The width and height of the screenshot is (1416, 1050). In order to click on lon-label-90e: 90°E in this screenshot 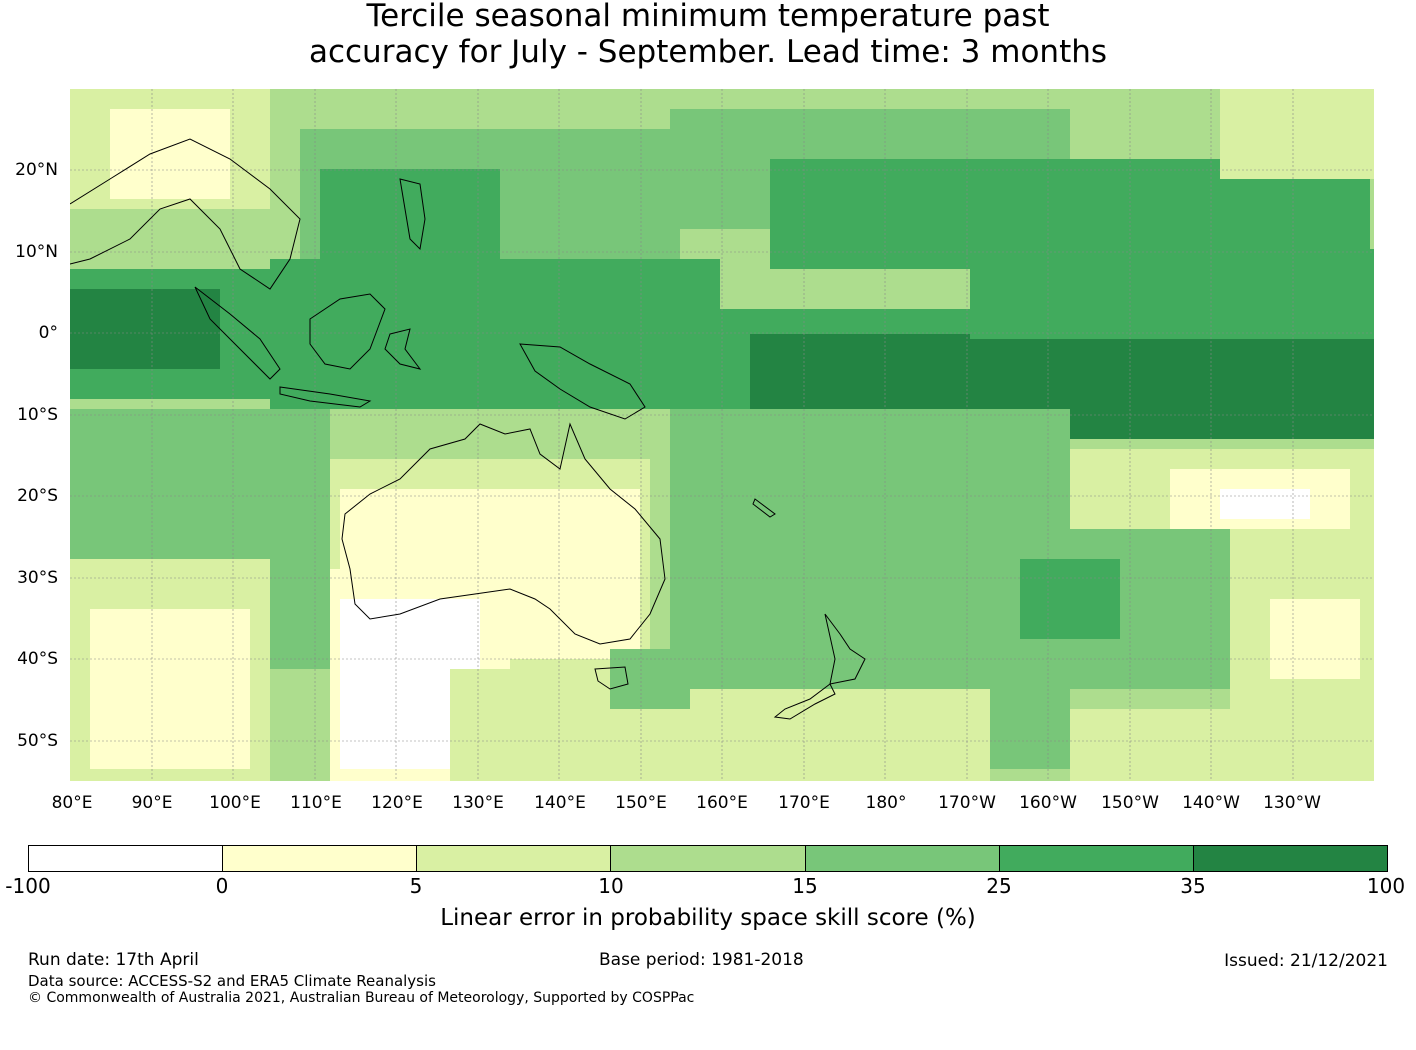, I will do `click(152, 803)`.